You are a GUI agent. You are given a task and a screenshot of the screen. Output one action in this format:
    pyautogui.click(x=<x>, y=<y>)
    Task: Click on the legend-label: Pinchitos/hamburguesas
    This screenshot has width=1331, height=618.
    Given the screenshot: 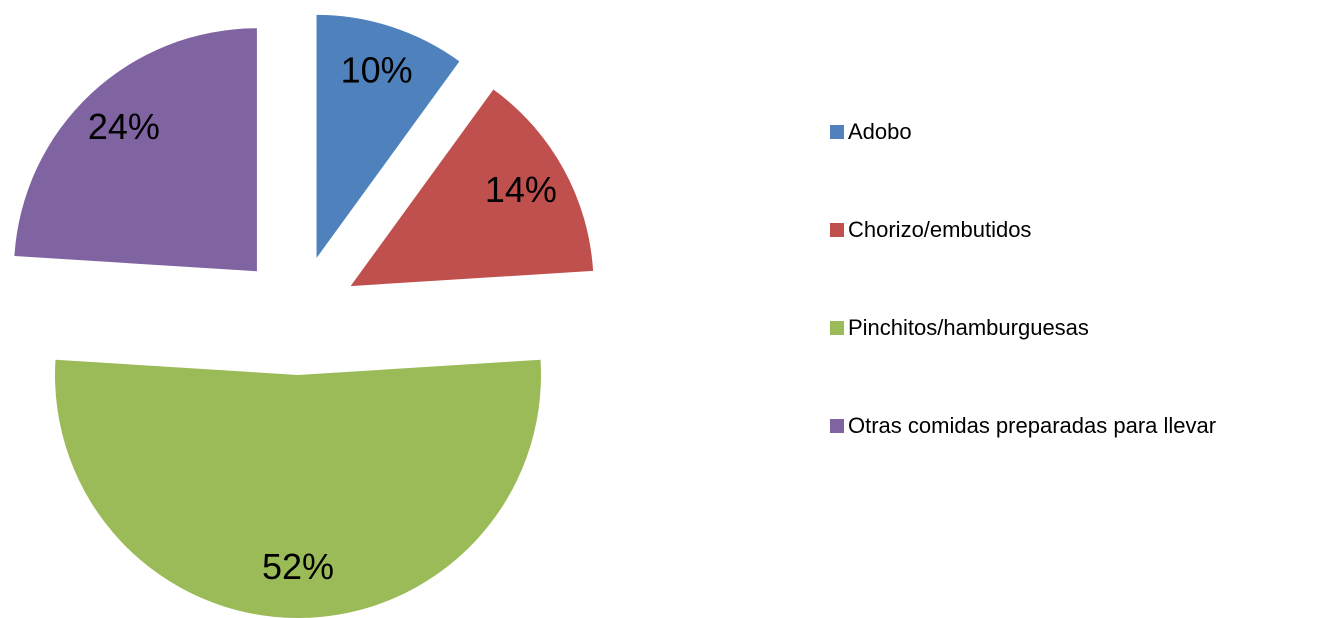 What is the action you would take?
    pyautogui.click(x=968, y=327)
    